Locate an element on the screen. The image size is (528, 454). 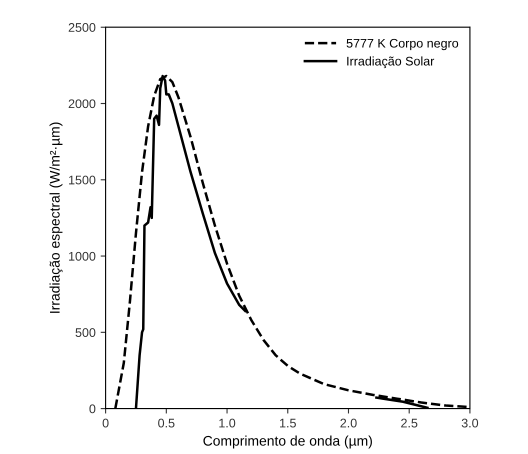
x-tick-label: 3.0 is located at coordinates (470, 423).